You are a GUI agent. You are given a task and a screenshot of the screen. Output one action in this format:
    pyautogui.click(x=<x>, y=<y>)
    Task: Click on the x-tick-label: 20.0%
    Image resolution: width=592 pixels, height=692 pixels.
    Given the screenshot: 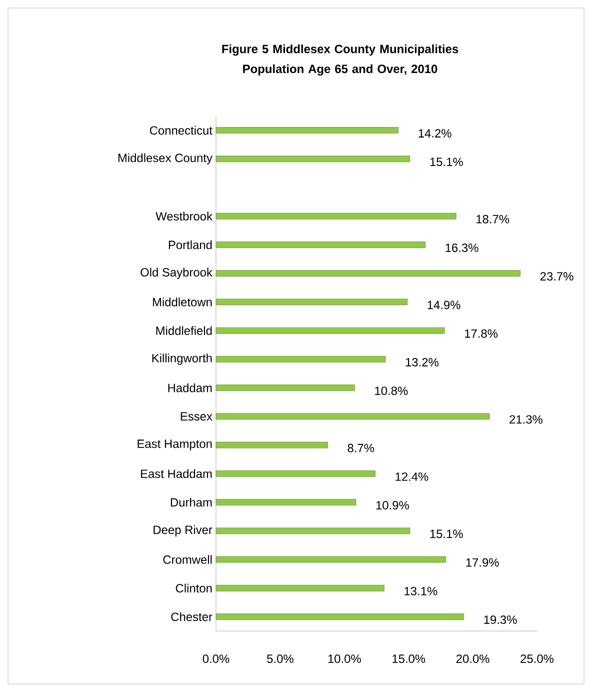 What is the action you would take?
    pyautogui.click(x=473, y=658)
    